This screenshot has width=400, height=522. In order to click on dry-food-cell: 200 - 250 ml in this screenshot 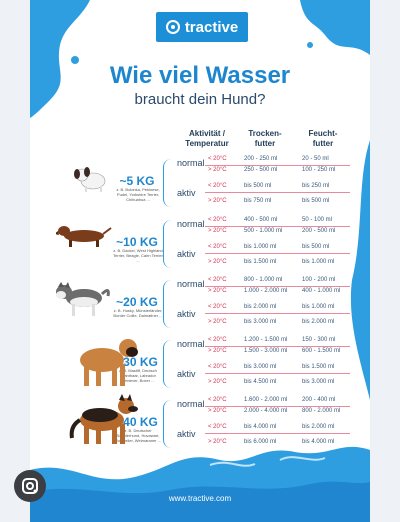, I will do `click(261, 159)`.